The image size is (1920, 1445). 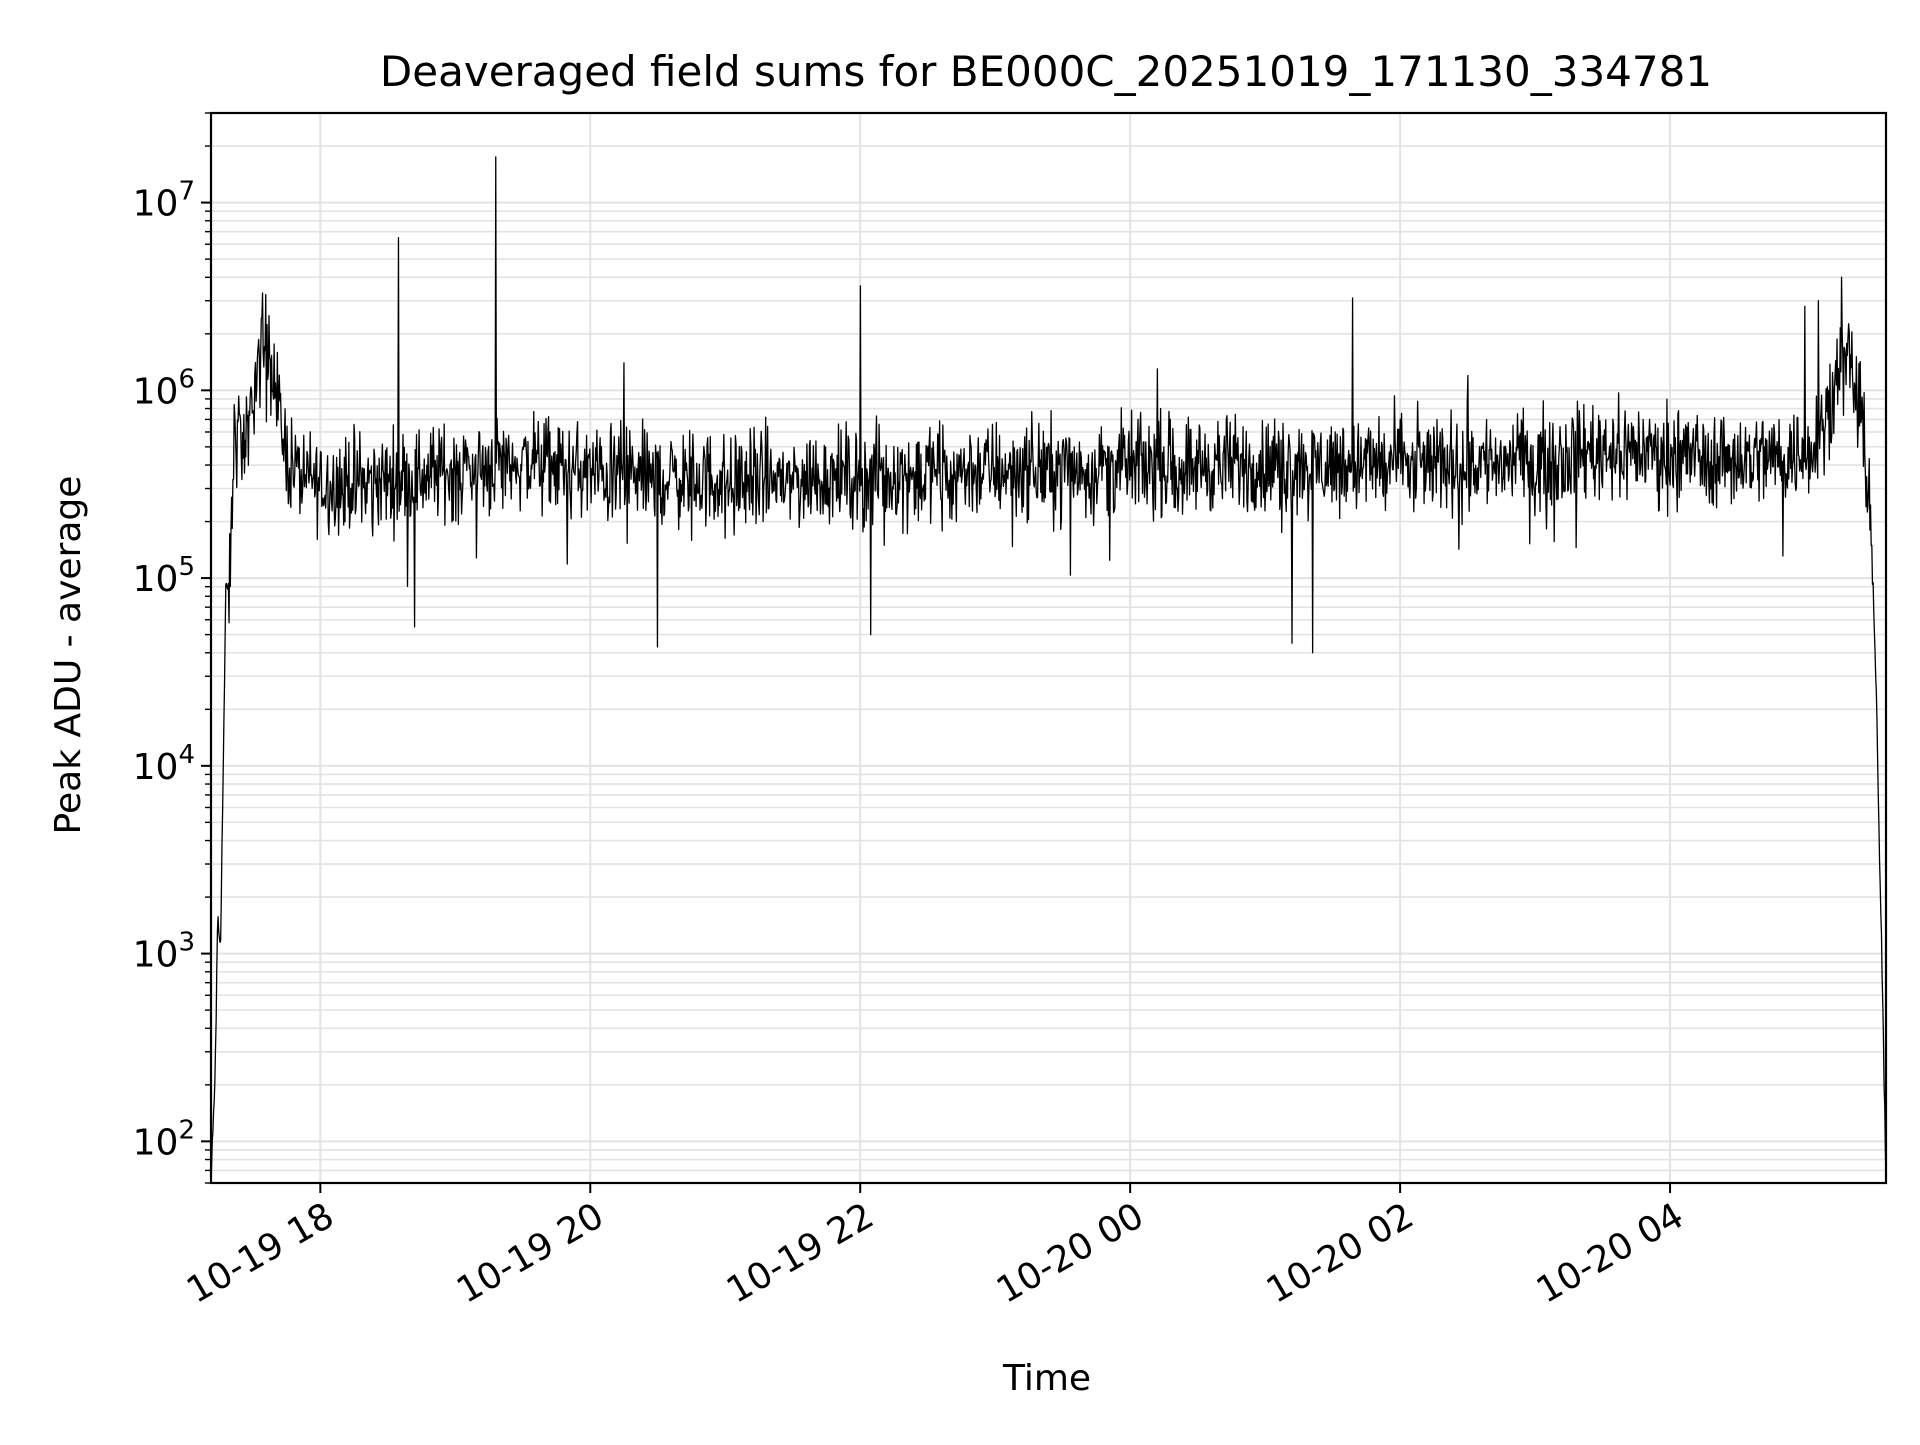 What do you see at coordinates (186, 379) in the screenshot?
I see `y-tick-label-exponent: 6` at bounding box center [186, 379].